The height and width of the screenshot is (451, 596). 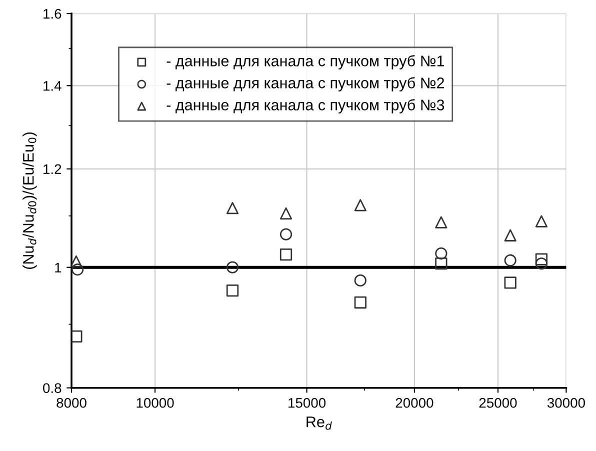 What do you see at coordinates (566, 403) in the screenshot?
I see `x-tick-label: 30000` at bounding box center [566, 403].